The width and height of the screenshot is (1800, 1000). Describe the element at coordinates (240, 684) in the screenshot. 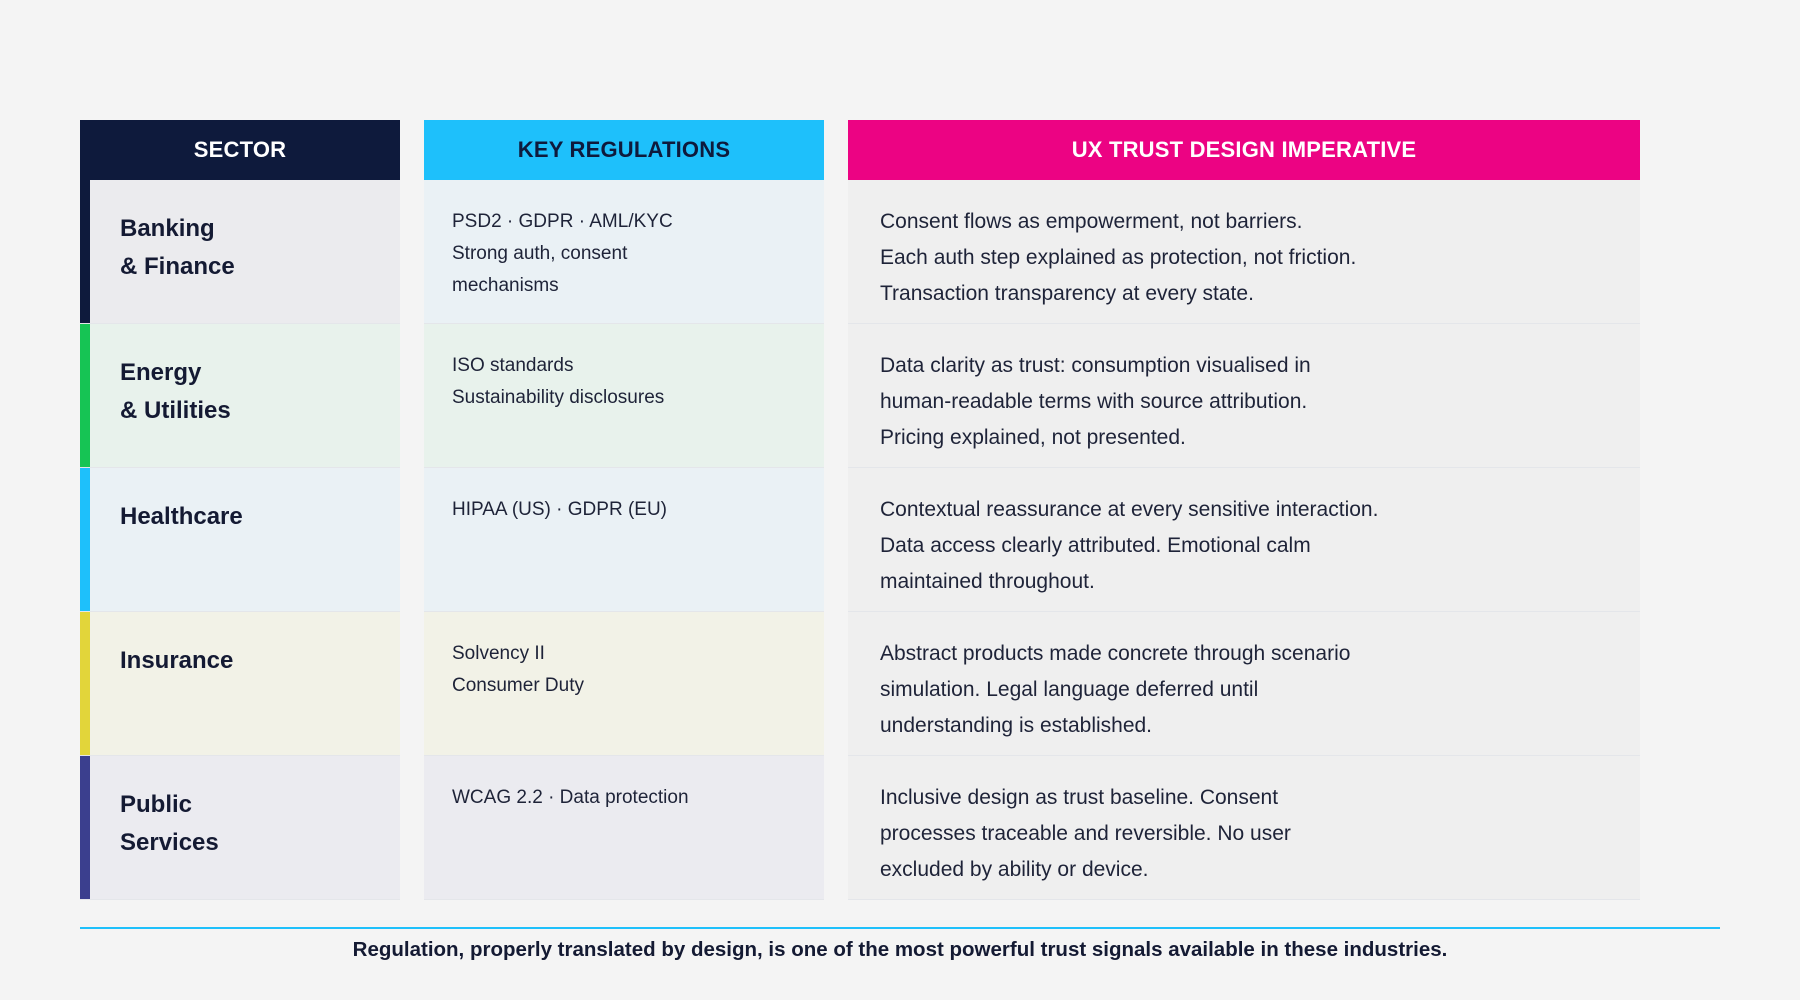

I see `sector-cell: Insurance` at that location.